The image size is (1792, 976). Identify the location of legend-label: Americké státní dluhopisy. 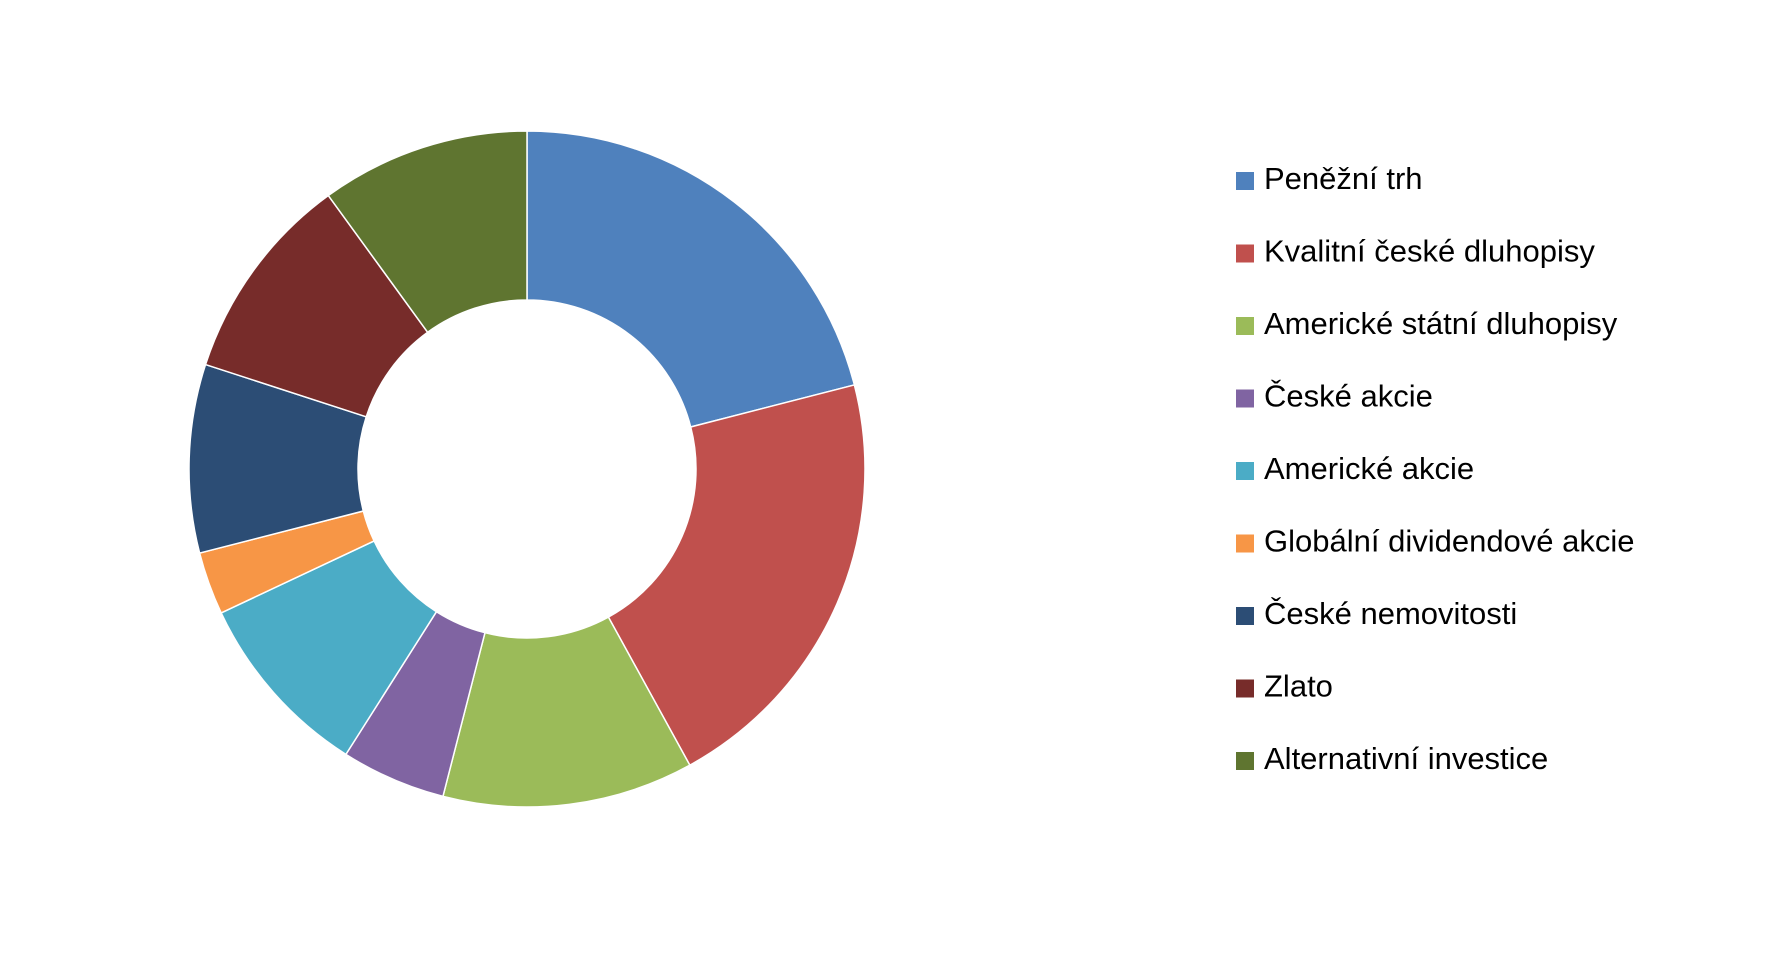
(1441, 323).